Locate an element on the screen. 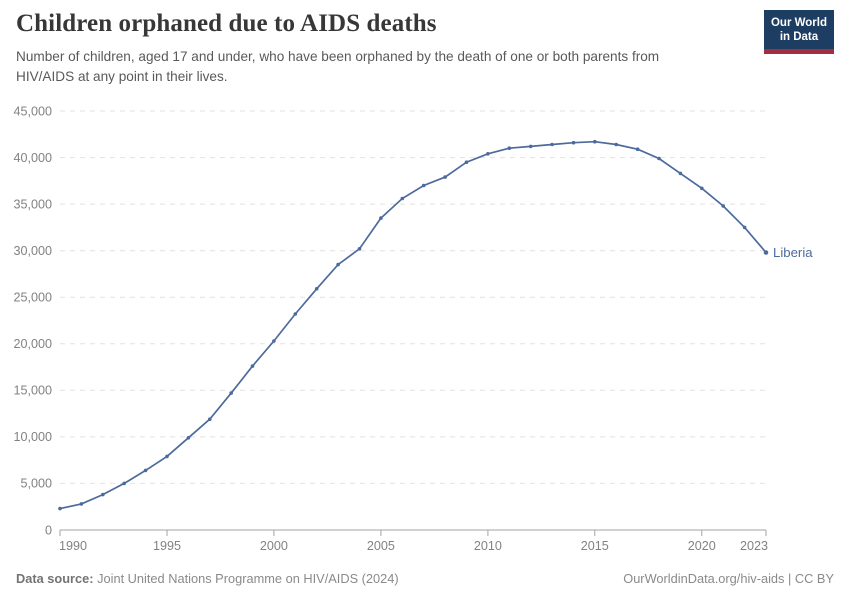 The width and height of the screenshot is (850, 600). logo-line-1: Our World is located at coordinates (798, 23).